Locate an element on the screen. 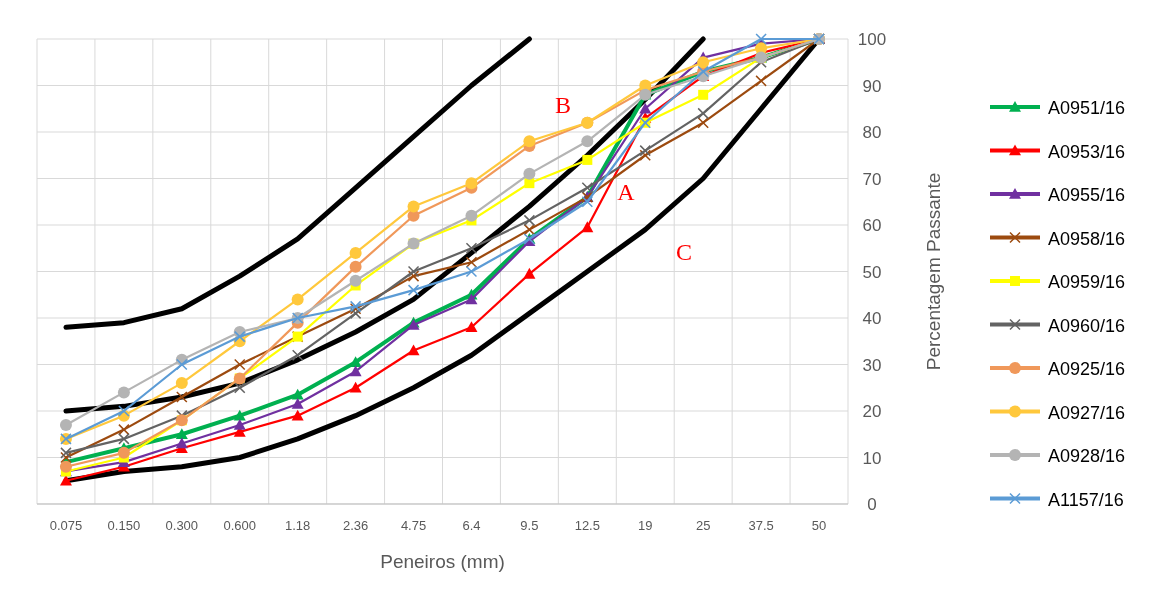  legend-label: A0958/16 is located at coordinates (1087, 238).